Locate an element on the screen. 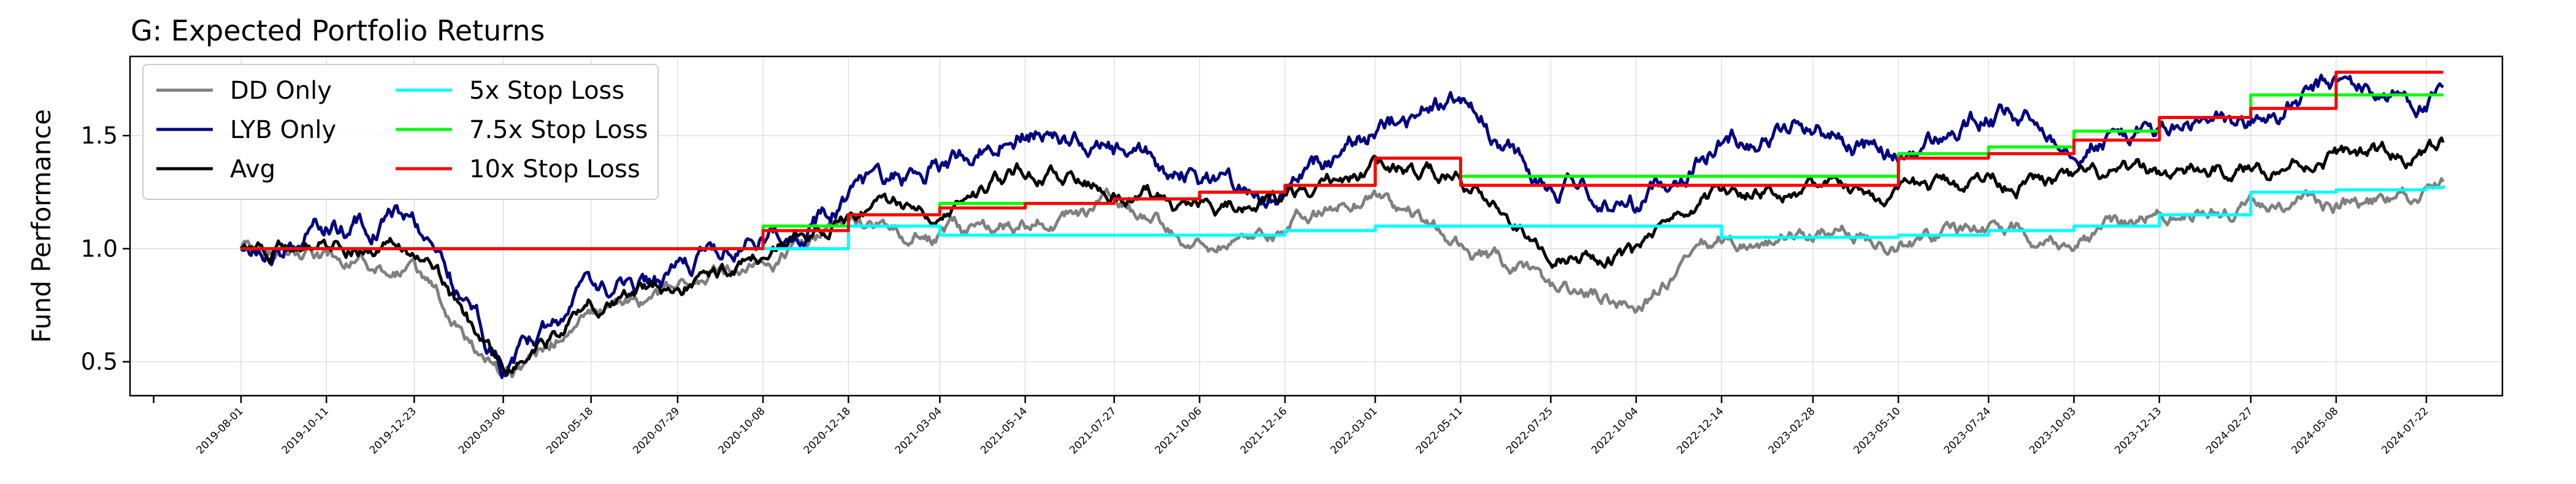 This screenshot has width=2576, height=484. x-tick-label: 2022-07-25 is located at coordinates (1529, 430).